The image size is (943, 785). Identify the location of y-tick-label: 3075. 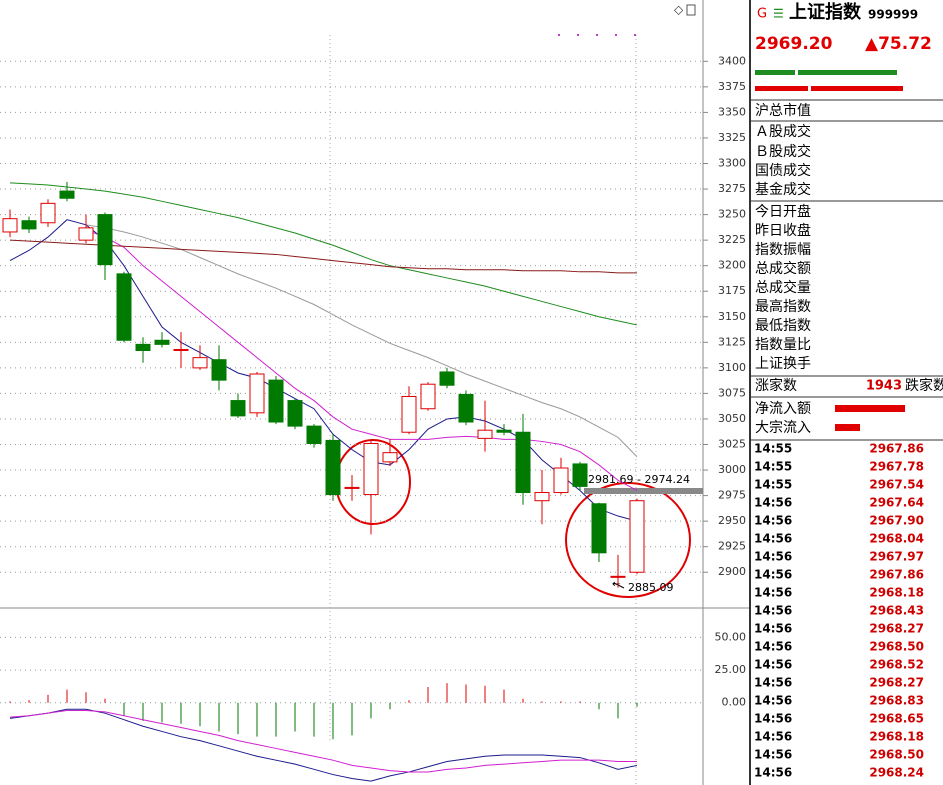
(732, 392).